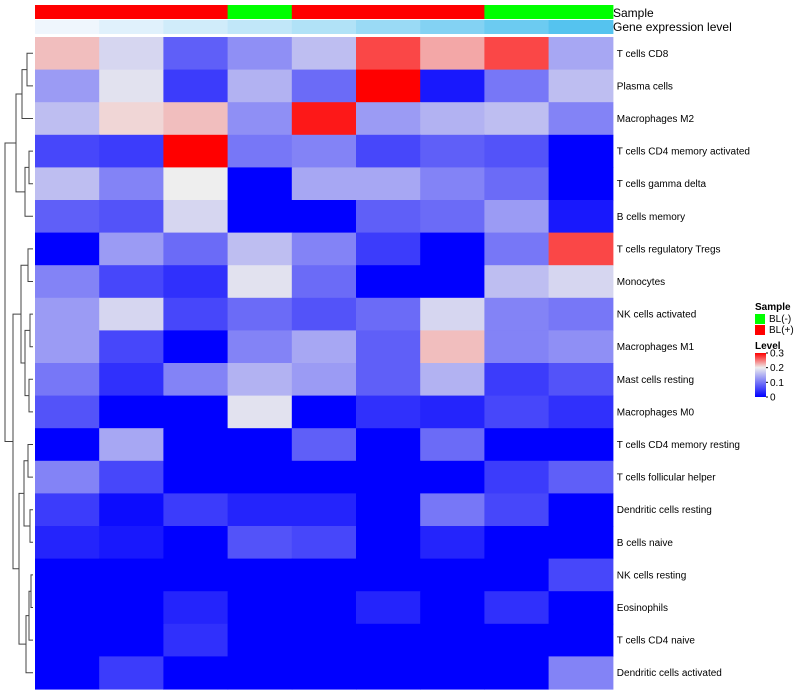 The height and width of the screenshot is (700, 800). I want to click on legend-sample-title: Sample, so click(773, 307).